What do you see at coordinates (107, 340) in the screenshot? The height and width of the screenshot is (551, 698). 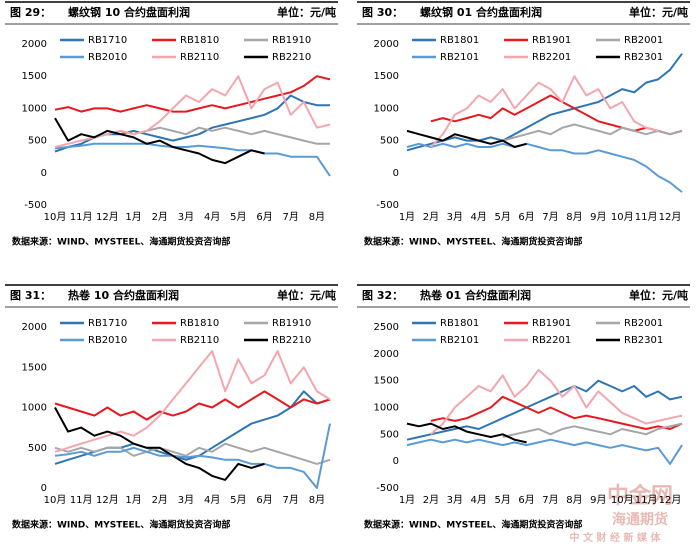 I see `legend-label: RB2010` at bounding box center [107, 340].